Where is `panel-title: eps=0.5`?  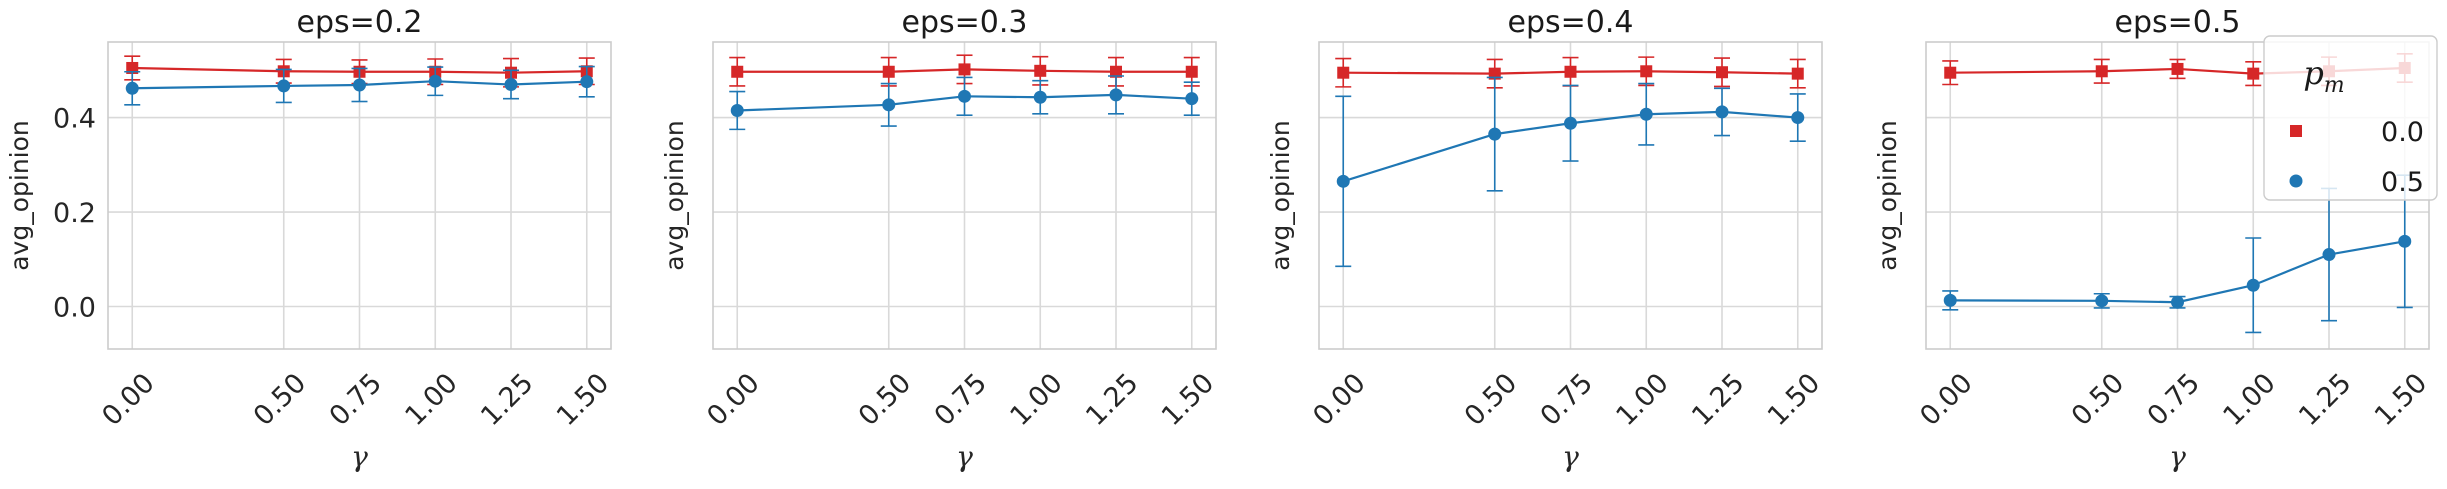
panel-title: eps=0.5 is located at coordinates (2178, 22).